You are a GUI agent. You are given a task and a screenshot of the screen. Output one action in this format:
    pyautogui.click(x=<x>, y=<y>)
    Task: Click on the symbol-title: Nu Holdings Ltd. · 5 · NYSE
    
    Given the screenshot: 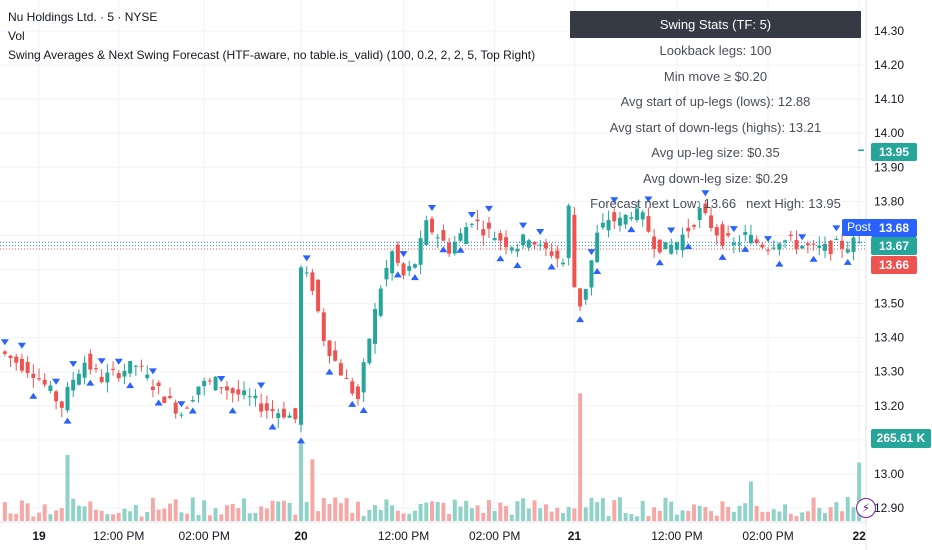 What is the action you would take?
    pyautogui.click(x=83, y=17)
    